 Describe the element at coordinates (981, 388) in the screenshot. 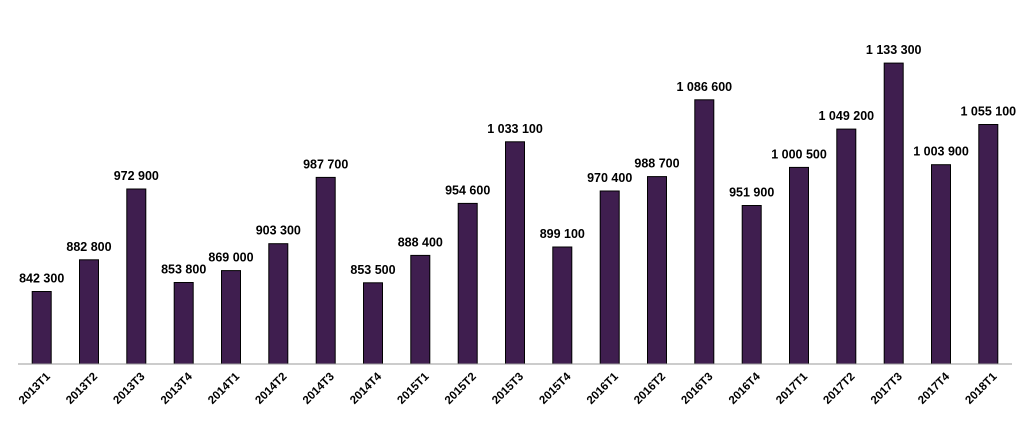

I see `x-tick-label-2018T1: 2018T1` at that location.